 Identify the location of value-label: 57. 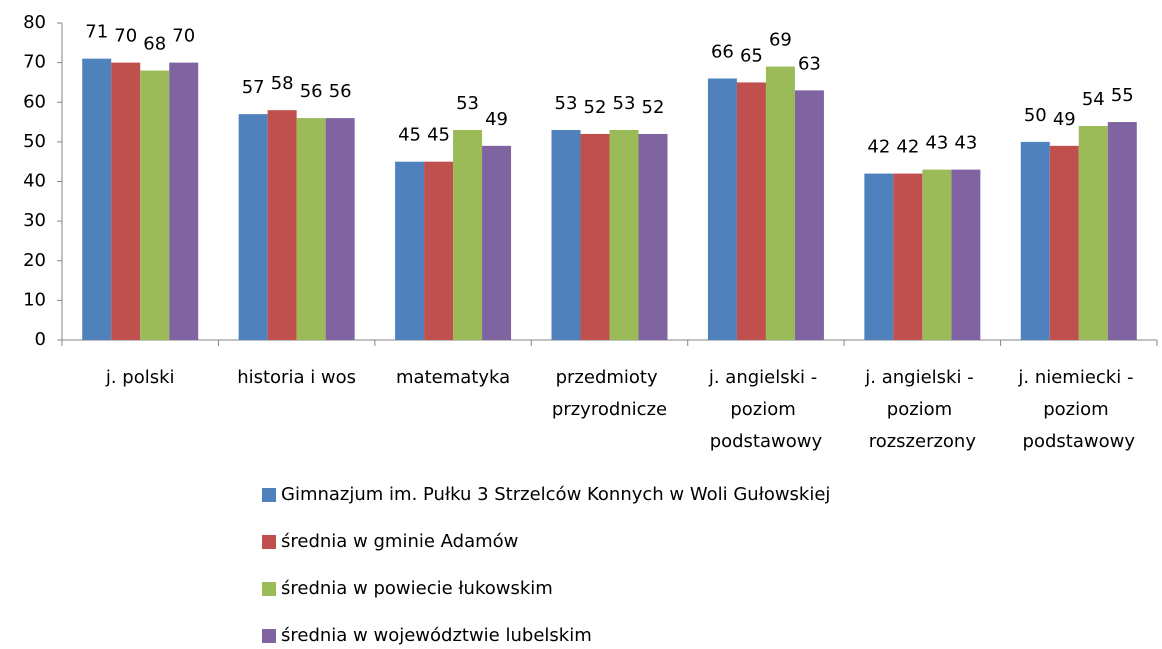
(253, 87).